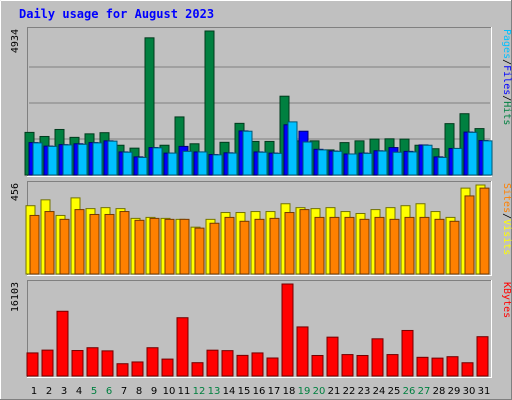 Image resolution: width=512 pixels, height=400 pixels. I want to click on x-tick-label: 24, so click(379, 391).